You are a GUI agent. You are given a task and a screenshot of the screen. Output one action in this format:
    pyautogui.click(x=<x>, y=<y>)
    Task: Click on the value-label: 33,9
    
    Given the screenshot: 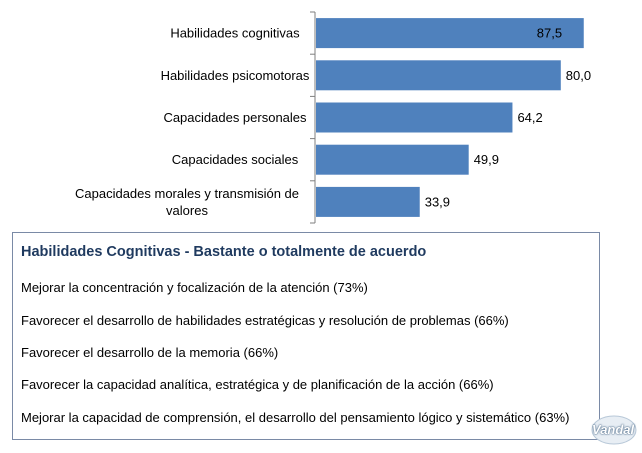 What is the action you would take?
    pyautogui.click(x=437, y=201)
    